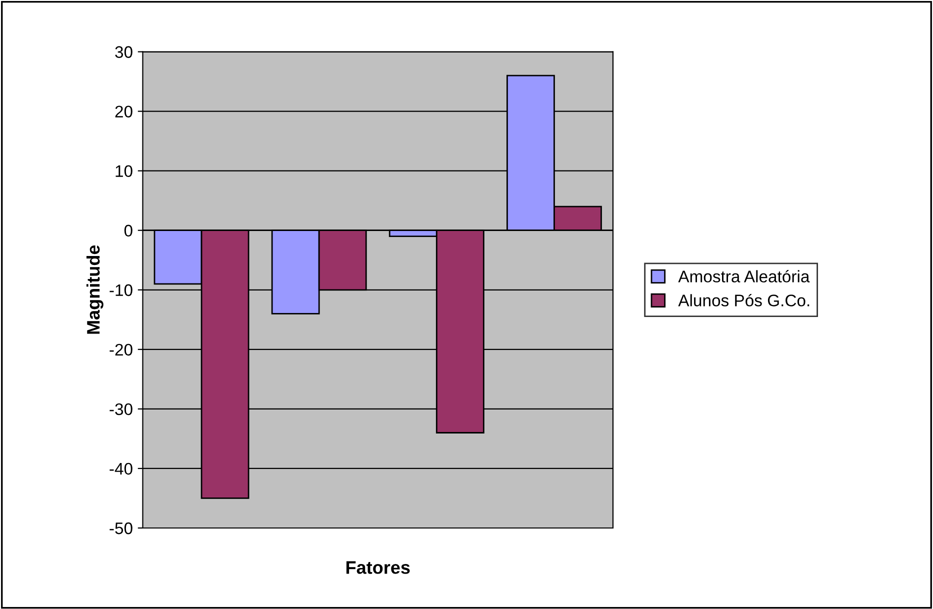 This screenshot has width=933, height=609. Describe the element at coordinates (121, 528) in the screenshot. I see `y-tick-label: -50` at that location.